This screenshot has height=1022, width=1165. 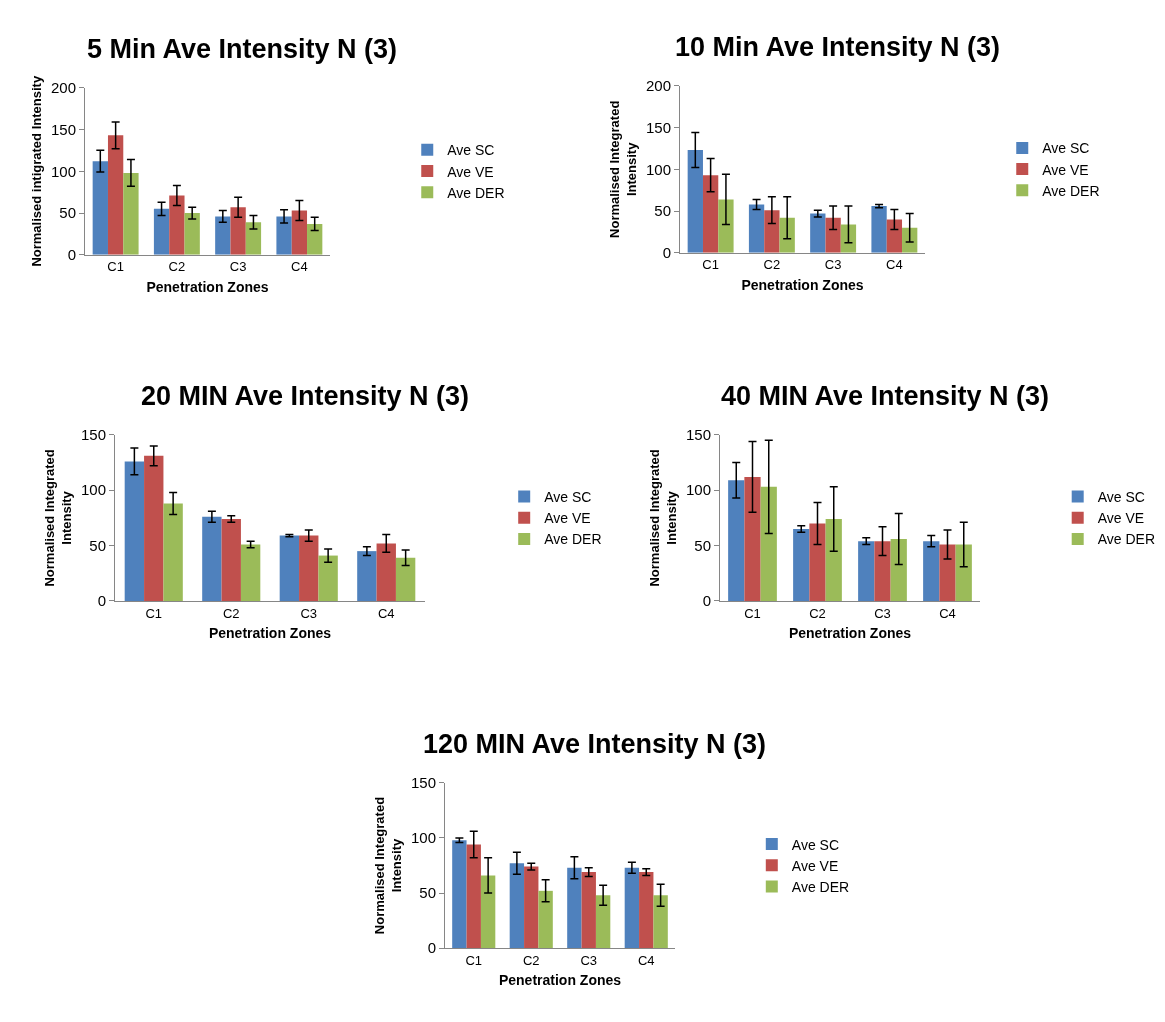 What do you see at coordinates (885, 396) in the screenshot?
I see `chart-title: 40 MIN Ave Intensity N (3)` at bounding box center [885, 396].